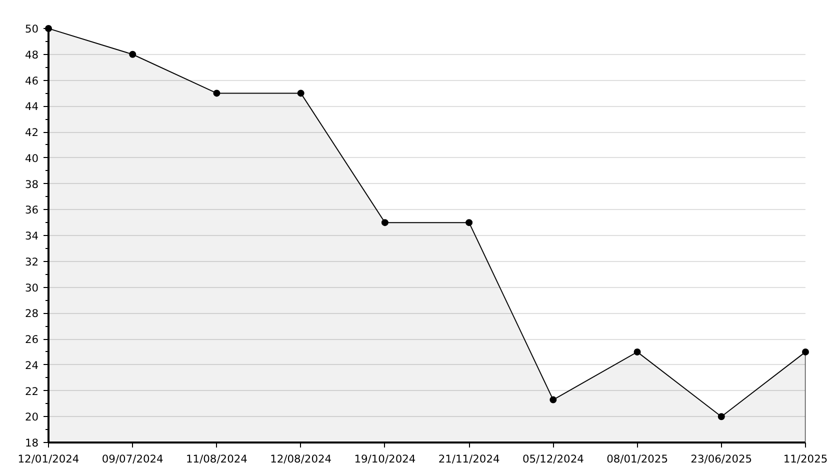 Image resolution: width=834 pixels, height=468 pixels. Describe the element at coordinates (805, 459) in the screenshot. I see `x-tick-label: 11/2025` at that location.